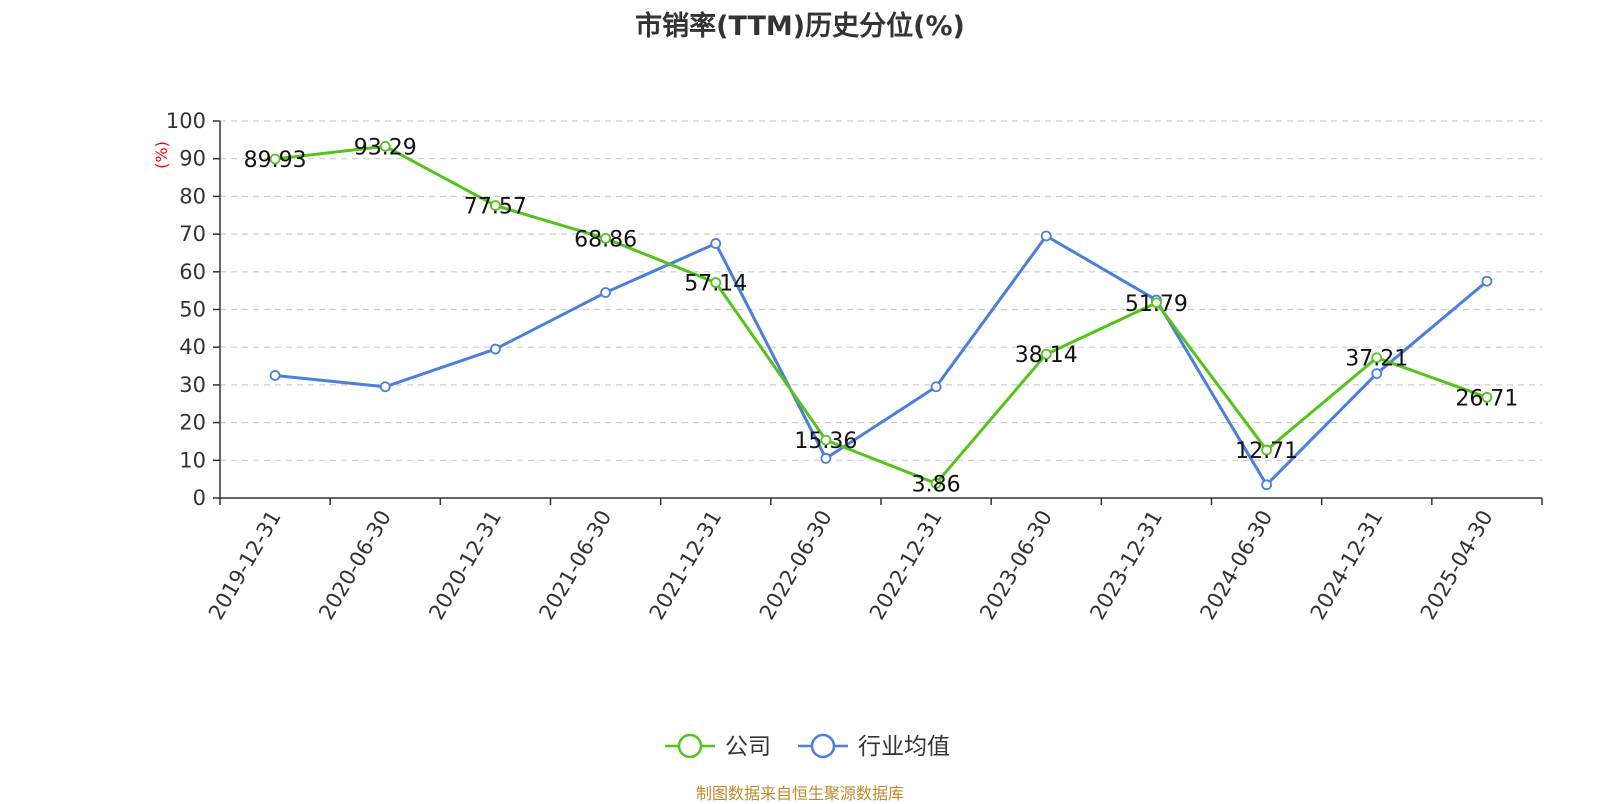 Image resolution: width=1600 pixels, height=804 pixels. Describe the element at coordinates (1347, 565) in the screenshot. I see `x-tick-label: 2024-12-31` at that location.